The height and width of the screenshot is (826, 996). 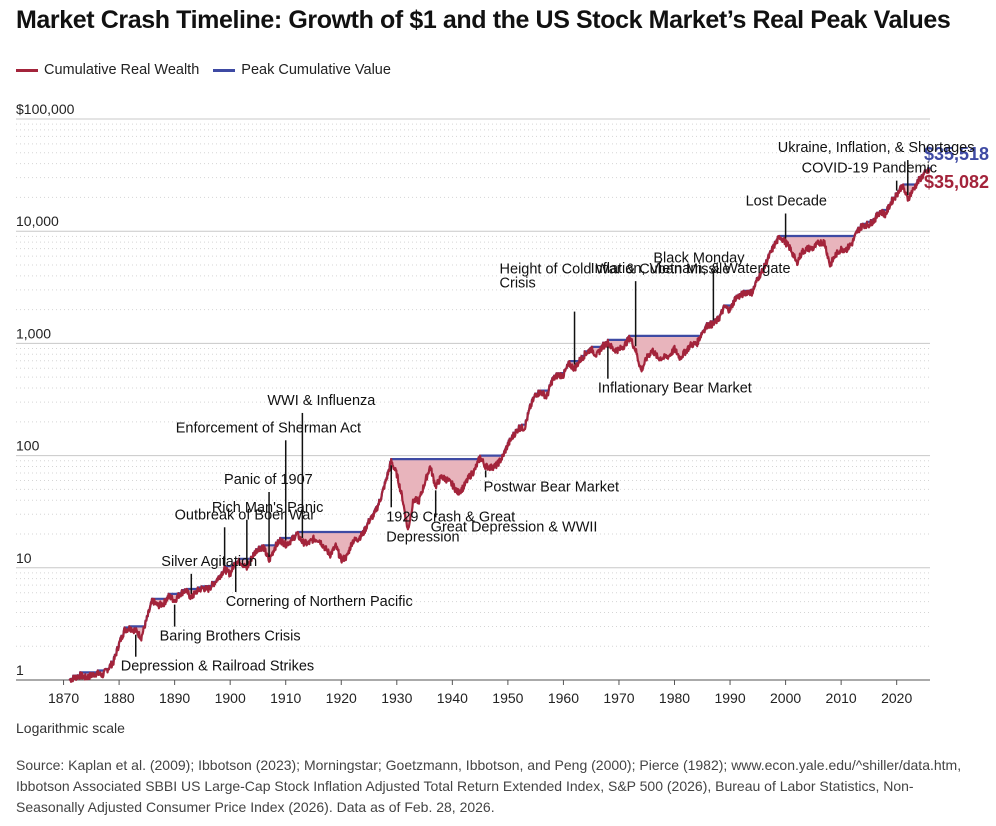 What do you see at coordinates (507, 698) in the screenshot?
I see `x-tick-label: 1950` at bounding box center [507, 698].